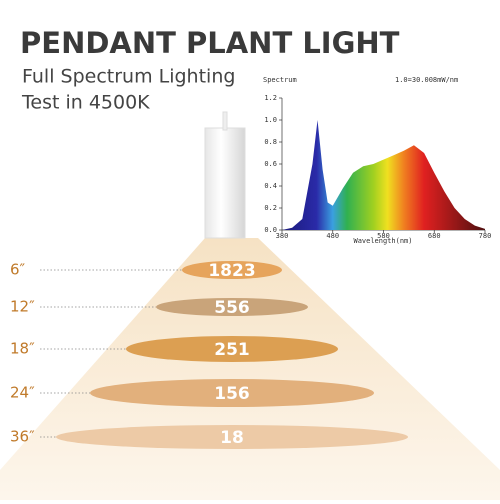  What do you see at coordinates (382, 241) in the screenshot?
I see `x-axis-label: Wavelength(nm)` at bounding box center [382, 241].